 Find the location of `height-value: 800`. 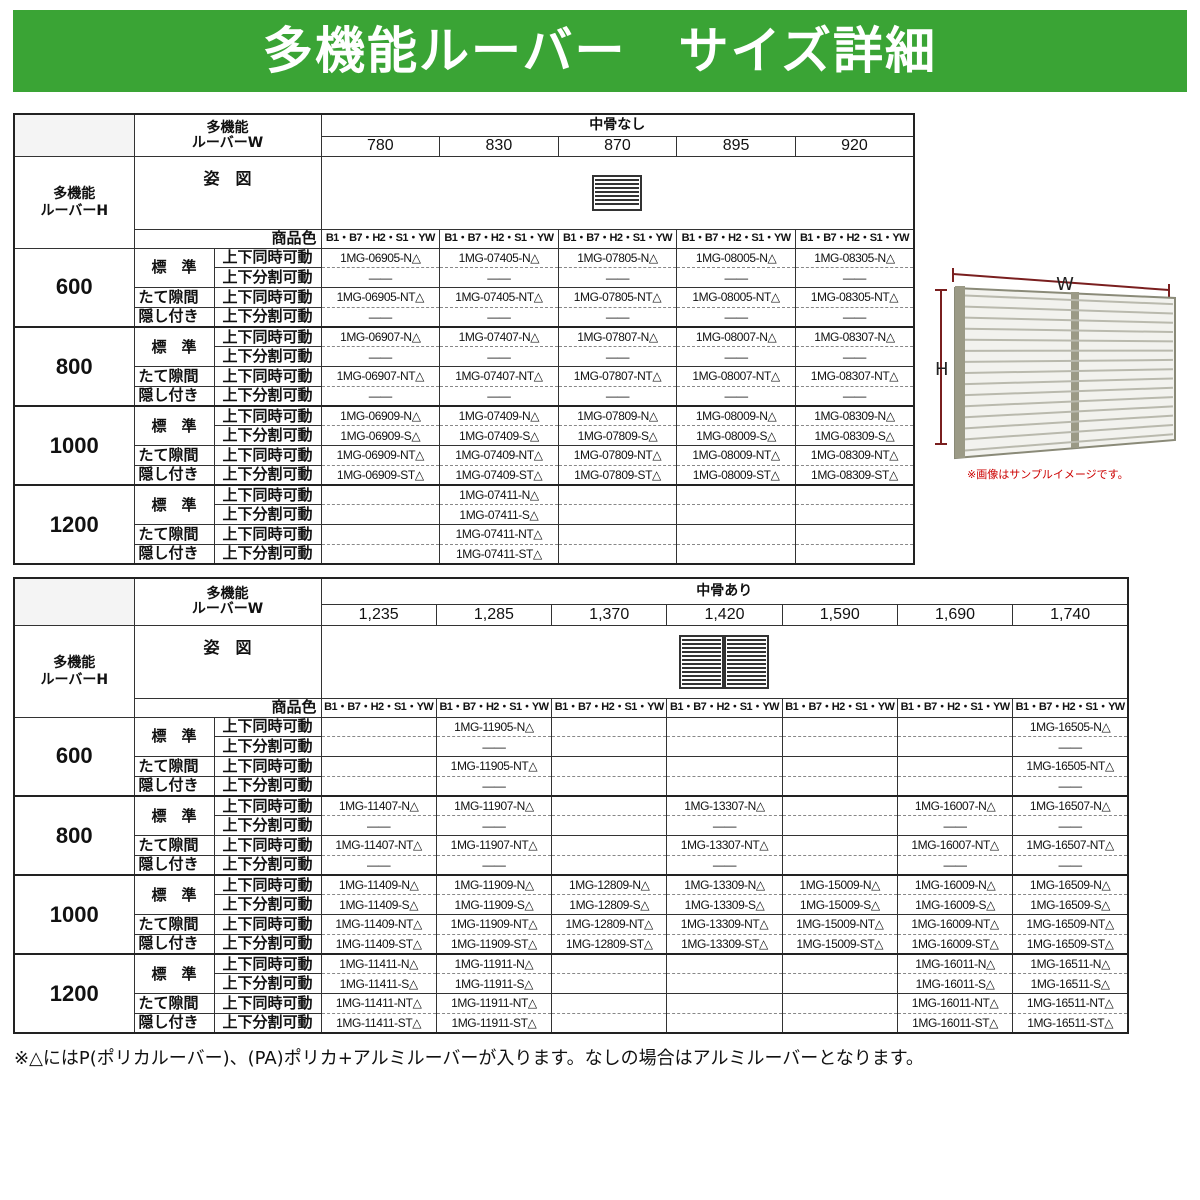

height-value: 800 is located at coordinates (74, 835).